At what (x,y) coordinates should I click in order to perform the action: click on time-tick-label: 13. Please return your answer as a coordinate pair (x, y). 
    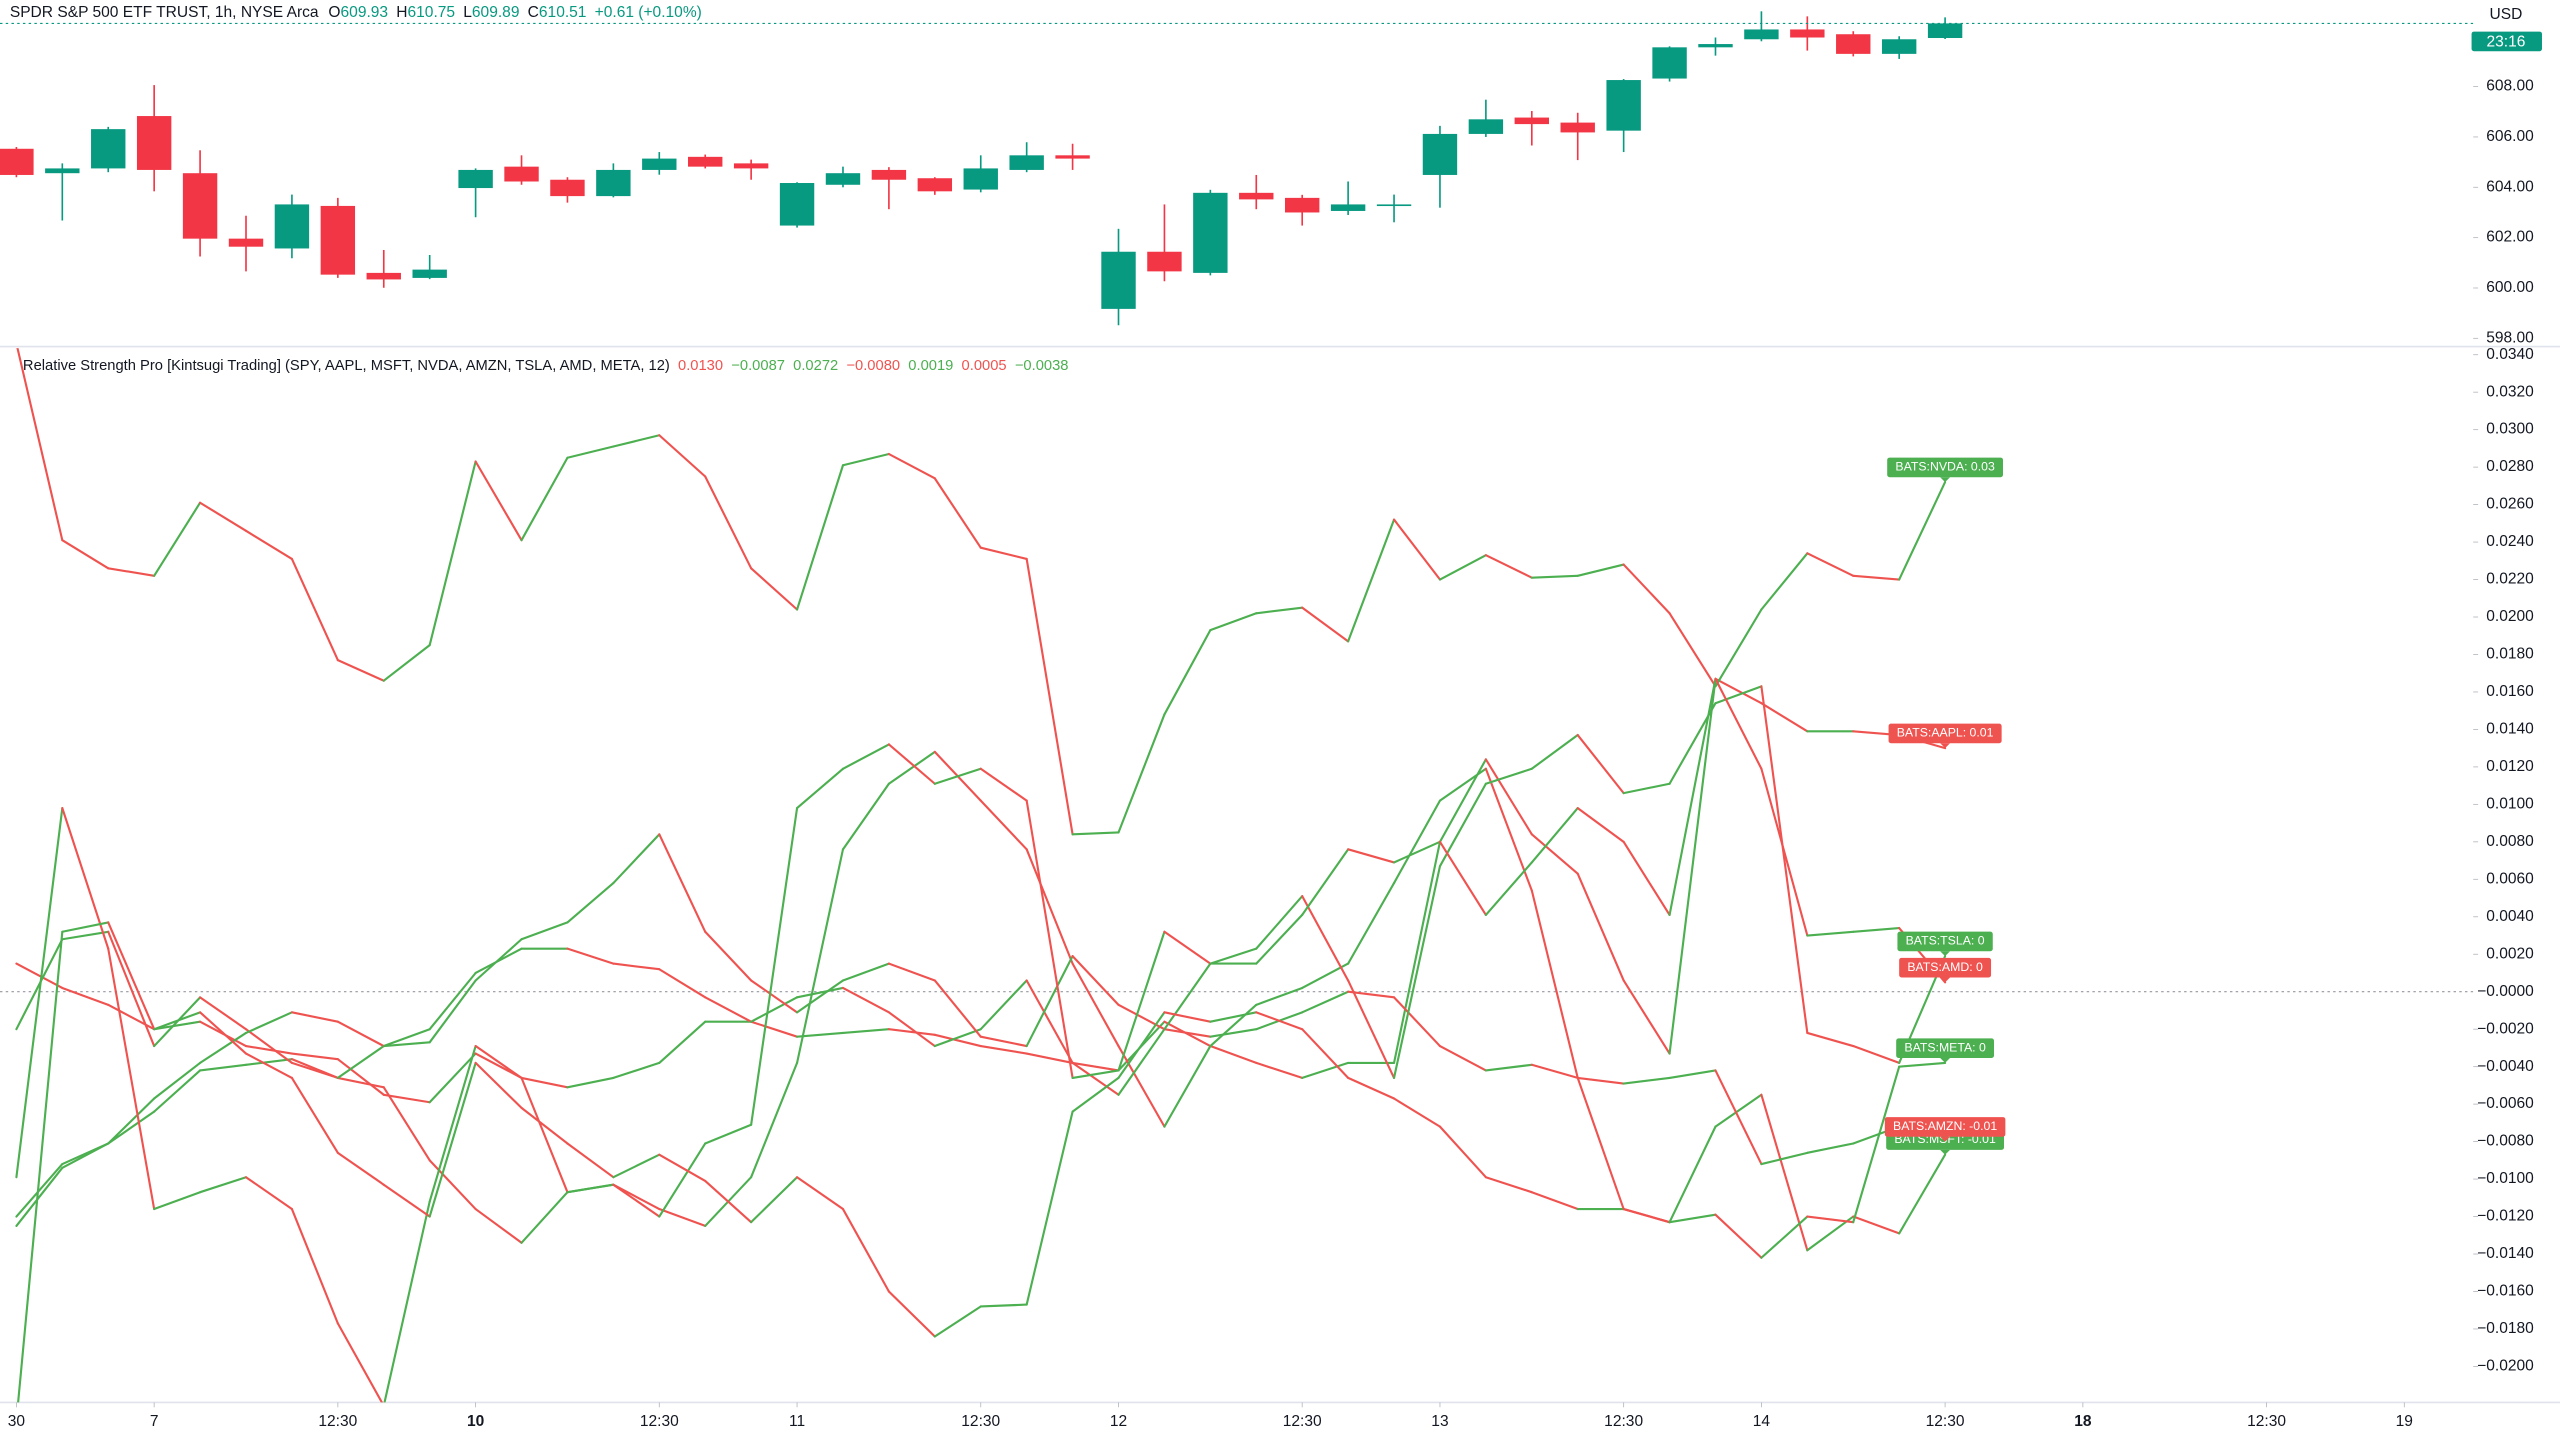
    Looking at the image, I should click on (1439, 1421).